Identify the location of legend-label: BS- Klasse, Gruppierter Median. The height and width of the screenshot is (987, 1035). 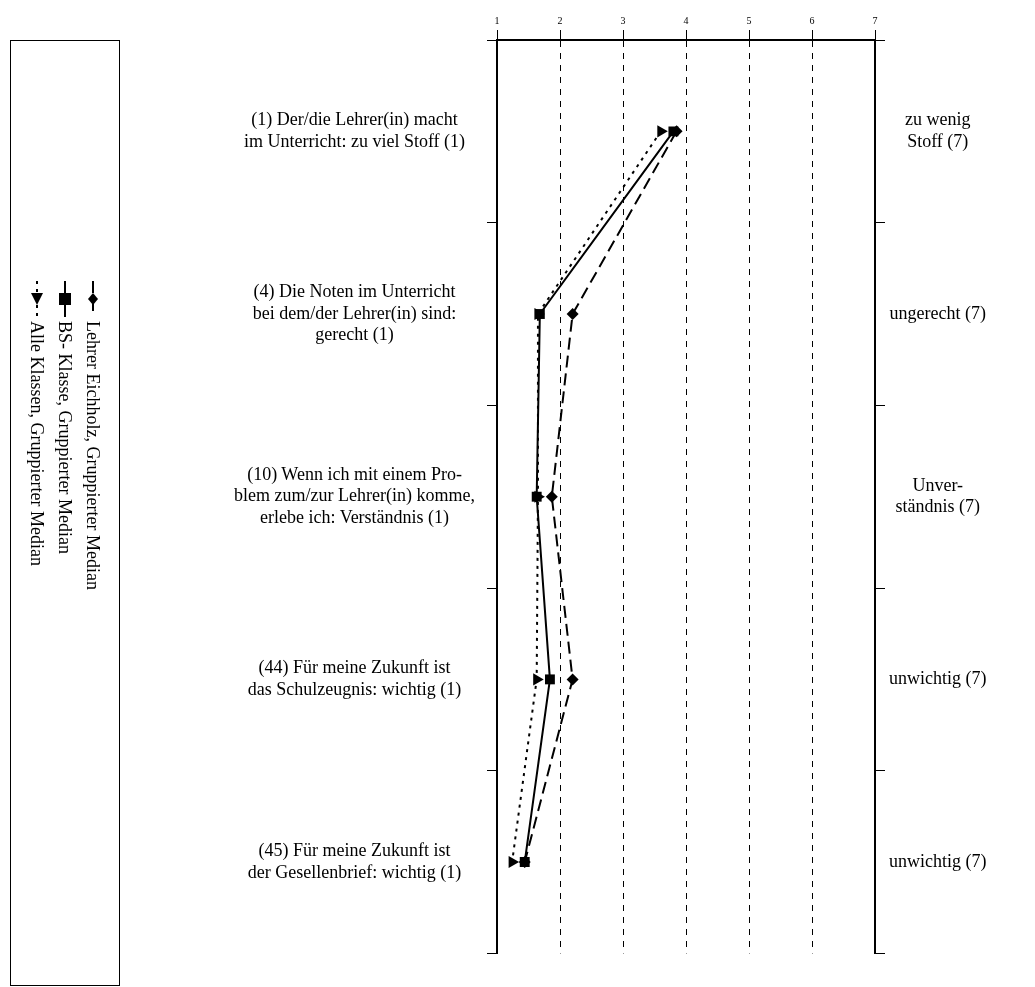
(65, 437).